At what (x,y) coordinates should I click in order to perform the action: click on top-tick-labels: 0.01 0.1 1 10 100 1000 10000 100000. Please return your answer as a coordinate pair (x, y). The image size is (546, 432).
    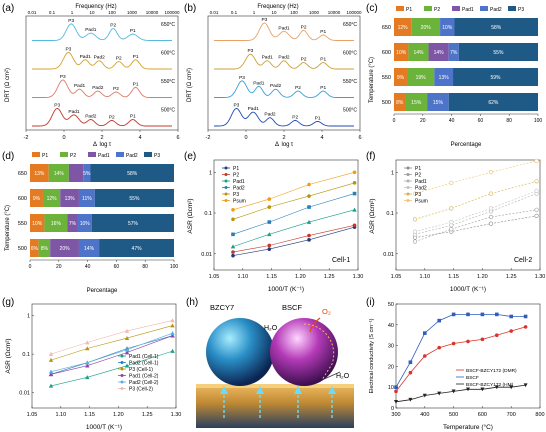
    Looking at the image, I should click on (286, 12).